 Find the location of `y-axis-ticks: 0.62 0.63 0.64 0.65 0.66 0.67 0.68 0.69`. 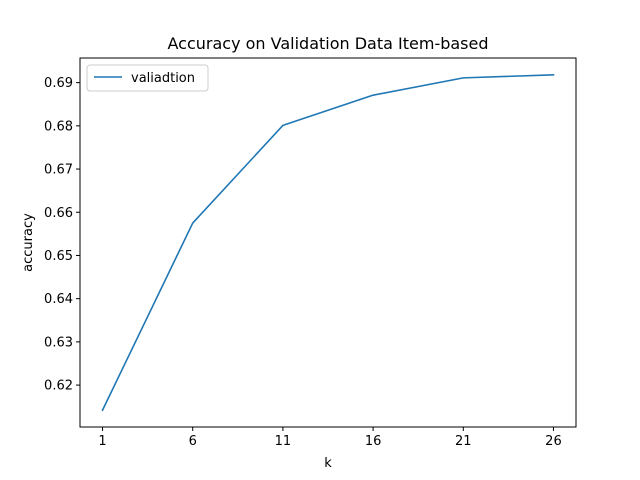

y-axis-ticks: 0.62 0.63 0.64 0.65 0.66 0.67 0.68 0.69 is located at coordinates (62, 235).